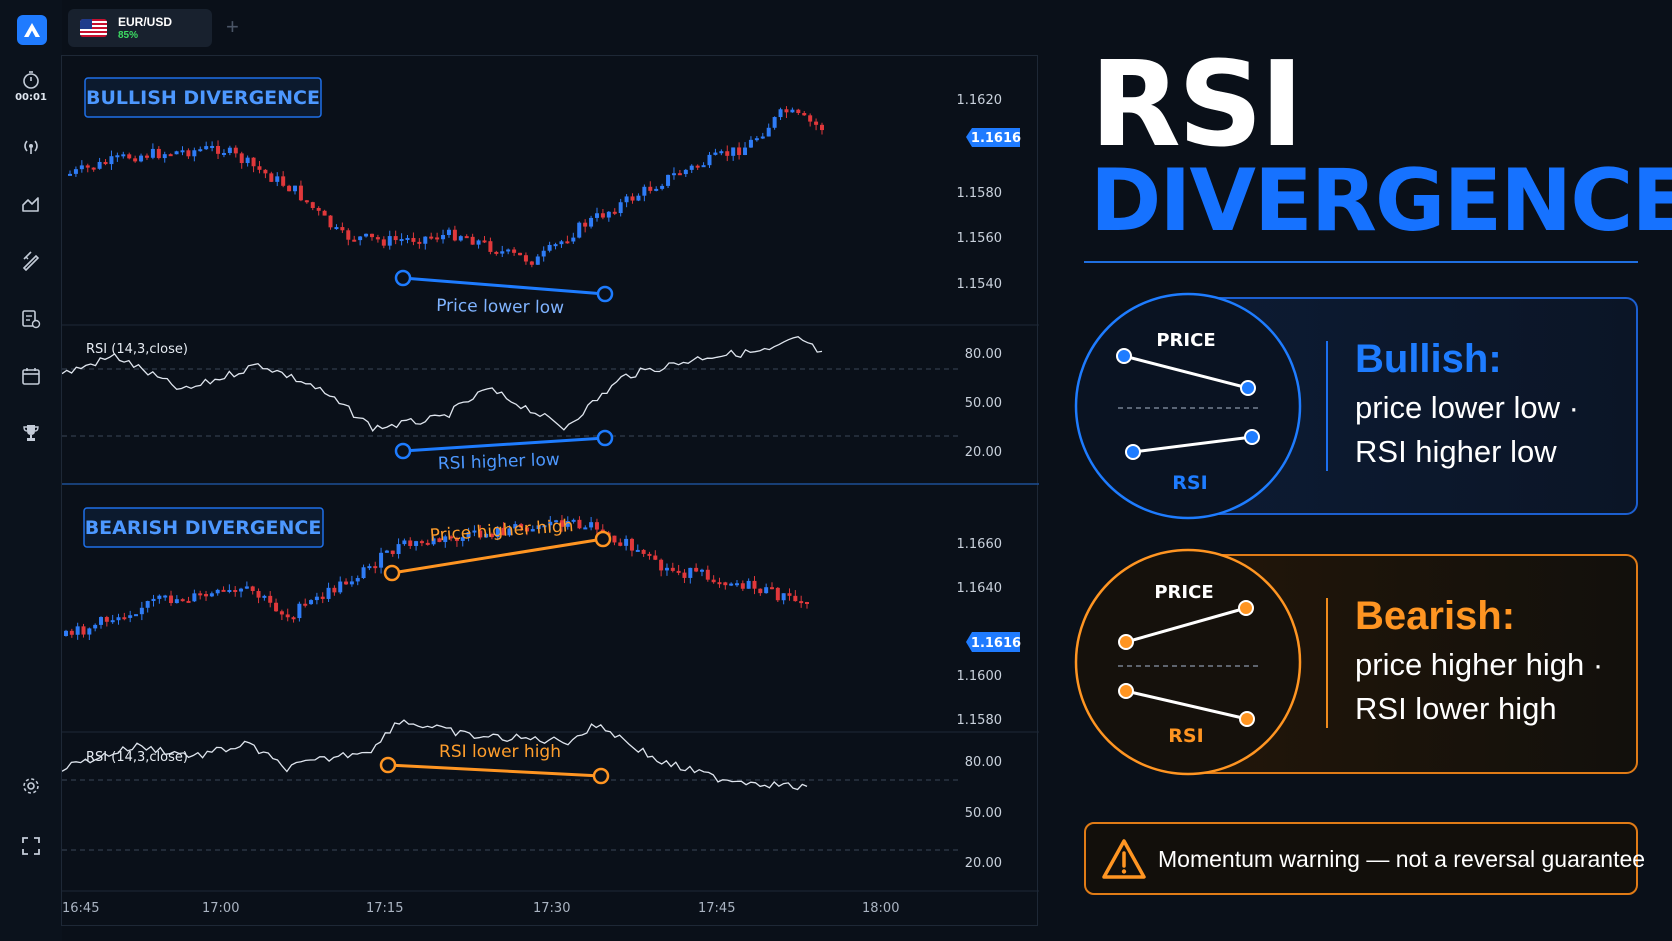 The image size is (1672, 941). I want to click on price-lower-low-line, so click(504, 286).